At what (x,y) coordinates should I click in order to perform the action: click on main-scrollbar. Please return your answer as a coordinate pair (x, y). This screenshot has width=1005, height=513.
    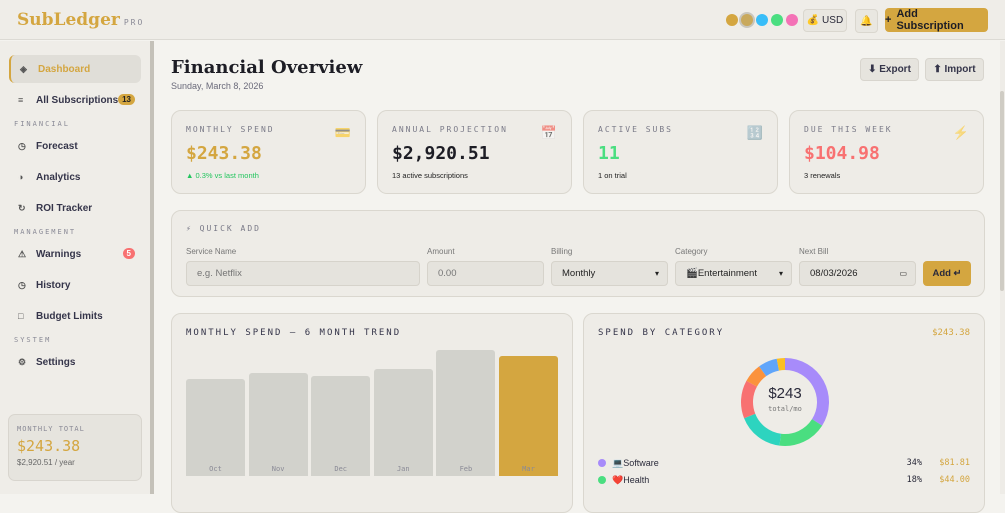
    Looking at the image, I should click on (1002, 267).